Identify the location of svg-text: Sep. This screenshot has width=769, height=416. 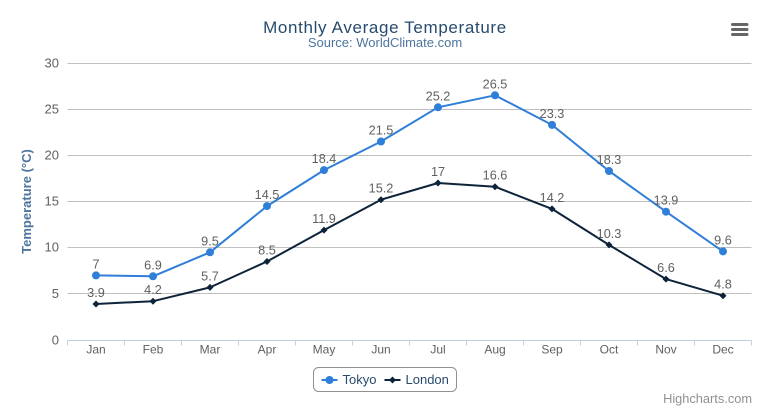
(552, 350).